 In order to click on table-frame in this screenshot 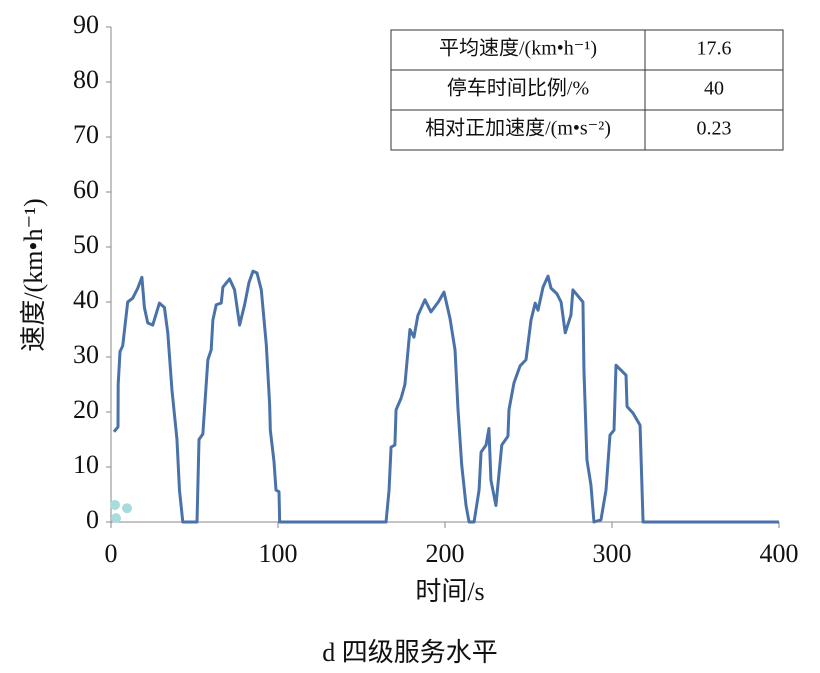, I will do `click(587, 90)`.